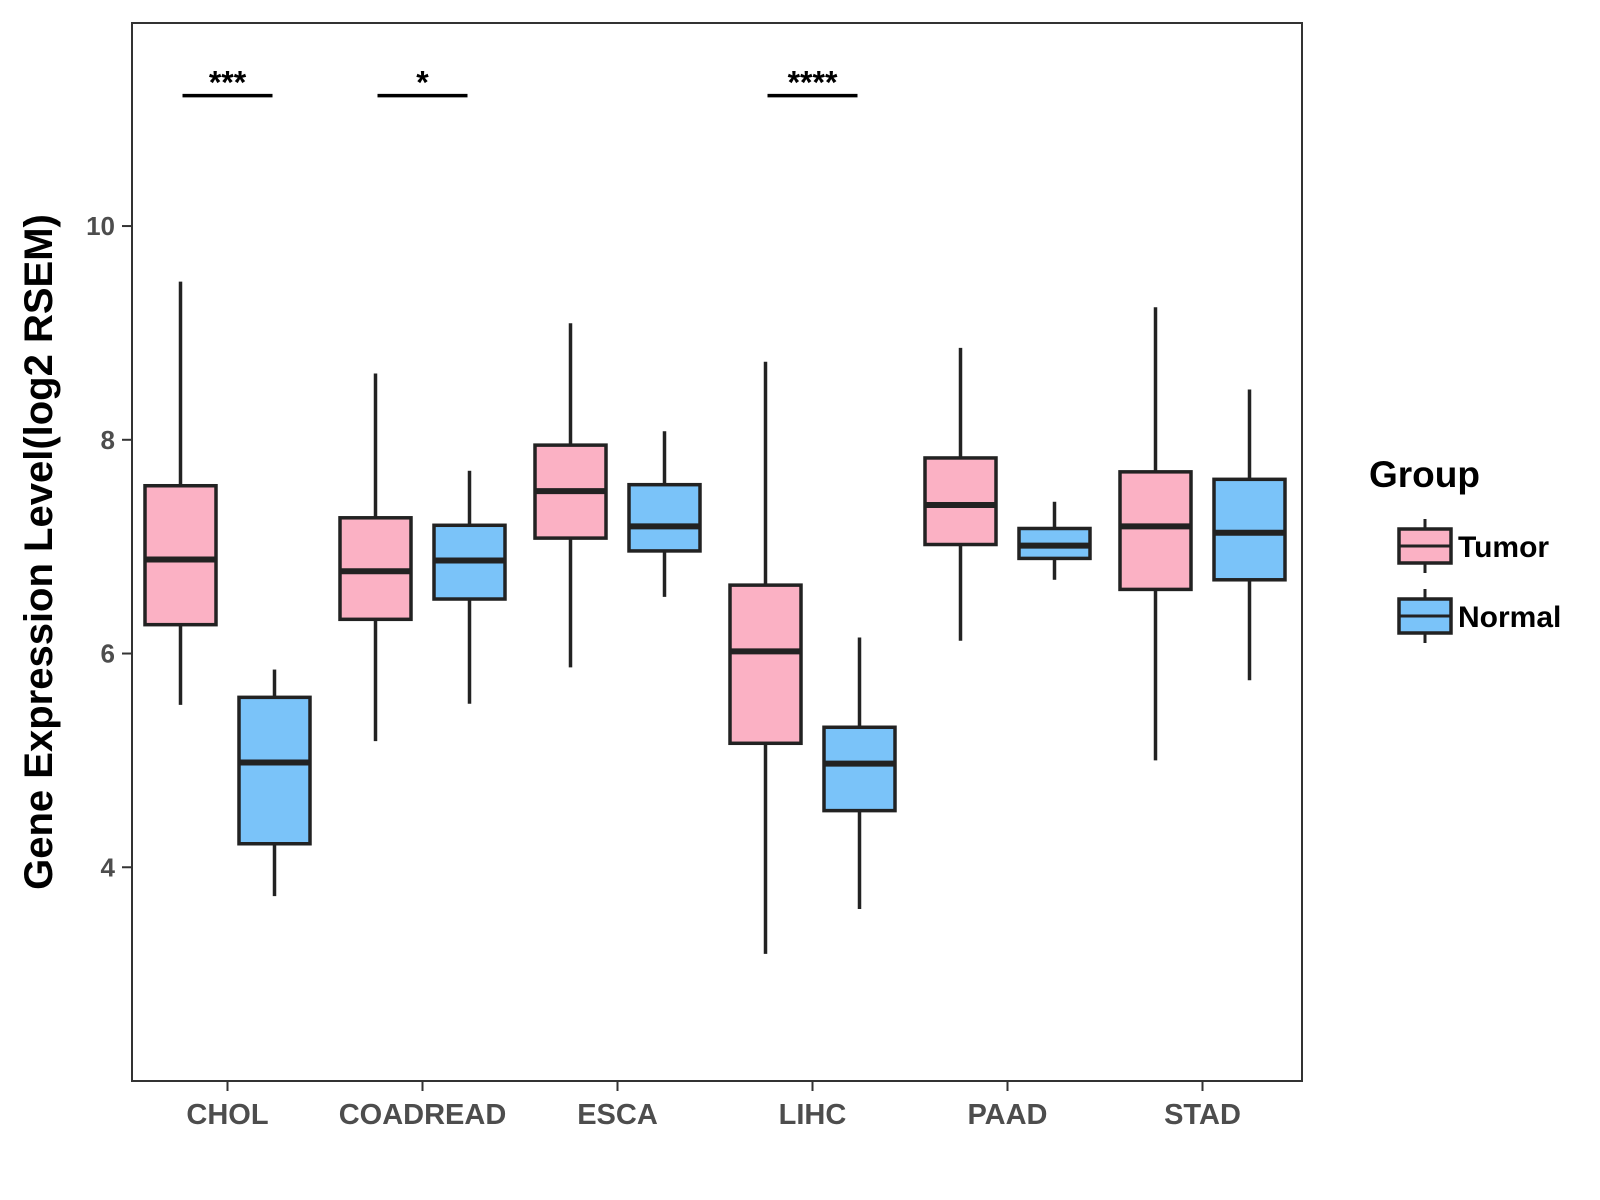 This screenshot has width=1600, height=1200. What do you see at coordinates (570, 495) in the screenshot?
I see `box-tumor-esca` at bounding box center [570, 495].